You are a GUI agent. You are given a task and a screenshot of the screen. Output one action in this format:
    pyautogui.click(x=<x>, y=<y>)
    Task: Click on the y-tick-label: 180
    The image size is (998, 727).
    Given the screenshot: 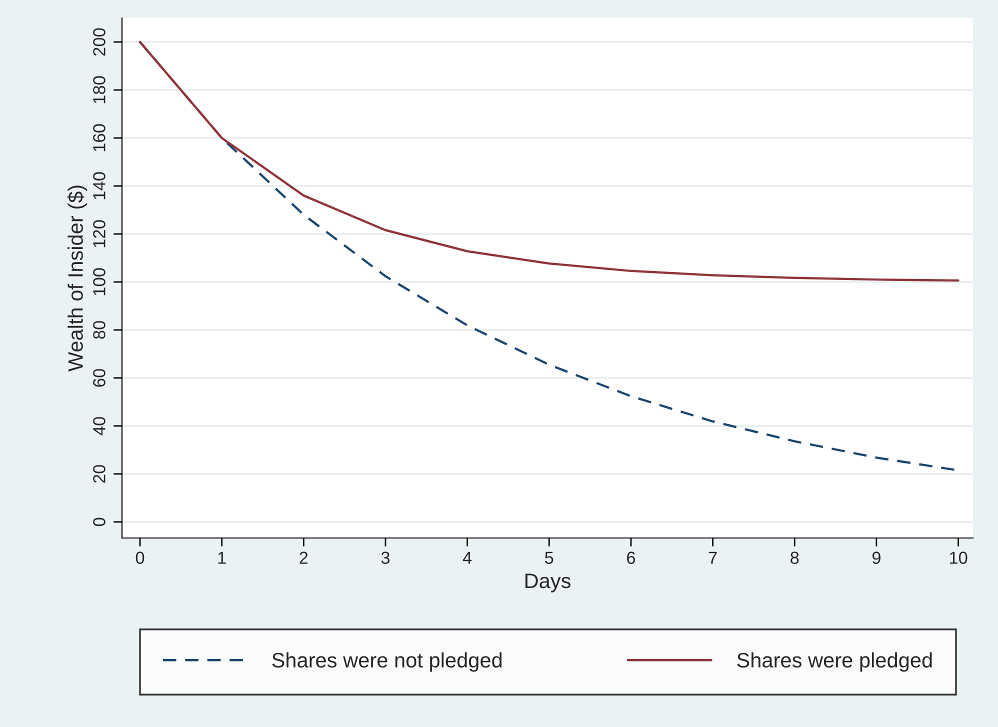 What is the action you would take?
    pyautogui.click(x=99, y=90)
    